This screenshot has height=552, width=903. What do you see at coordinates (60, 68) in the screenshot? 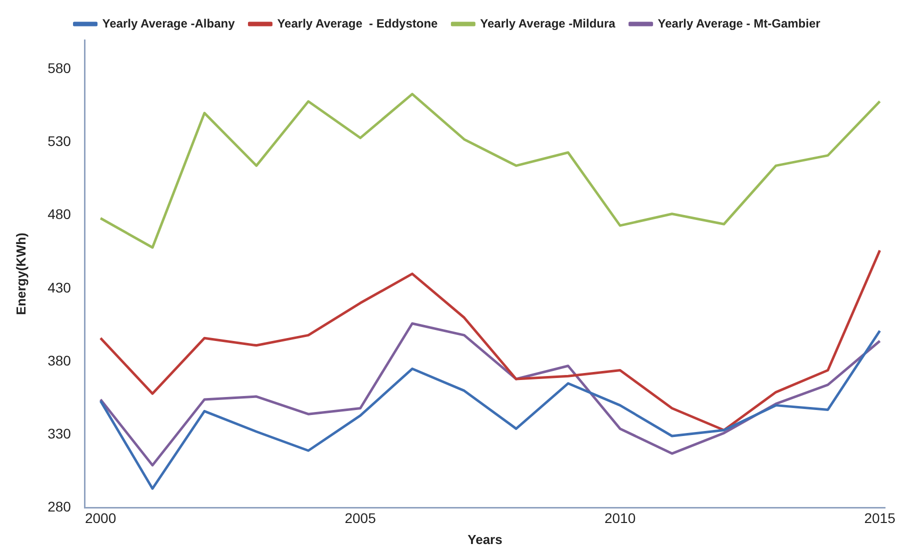
I see `y-tick-label: 580` at bounding box center [60, 68].